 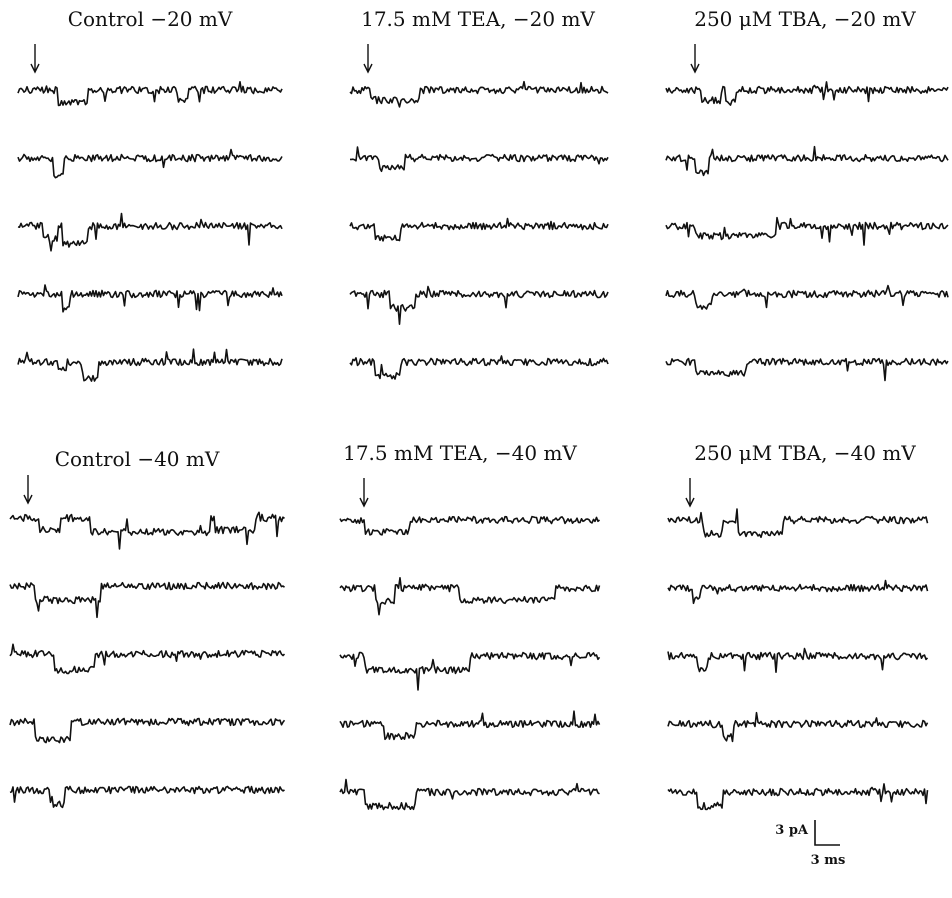 What do you see at coordinates (827, 833) in the screenshot?
I see `scale-bar-lines` at bounding box center [827, 833].